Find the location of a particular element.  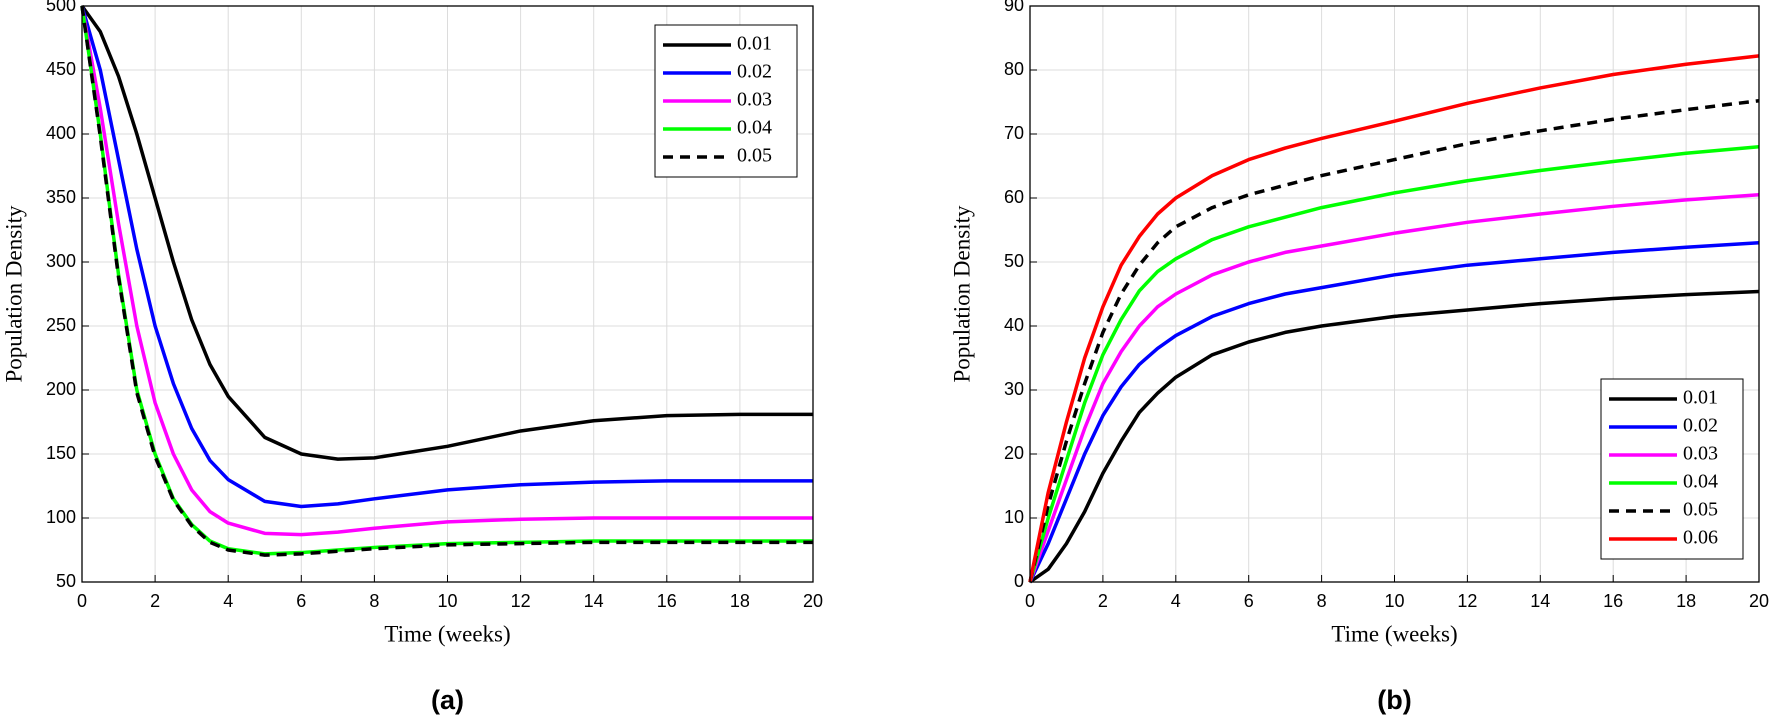

y-tick-label: 80 is located at coordinates (1014, 69).